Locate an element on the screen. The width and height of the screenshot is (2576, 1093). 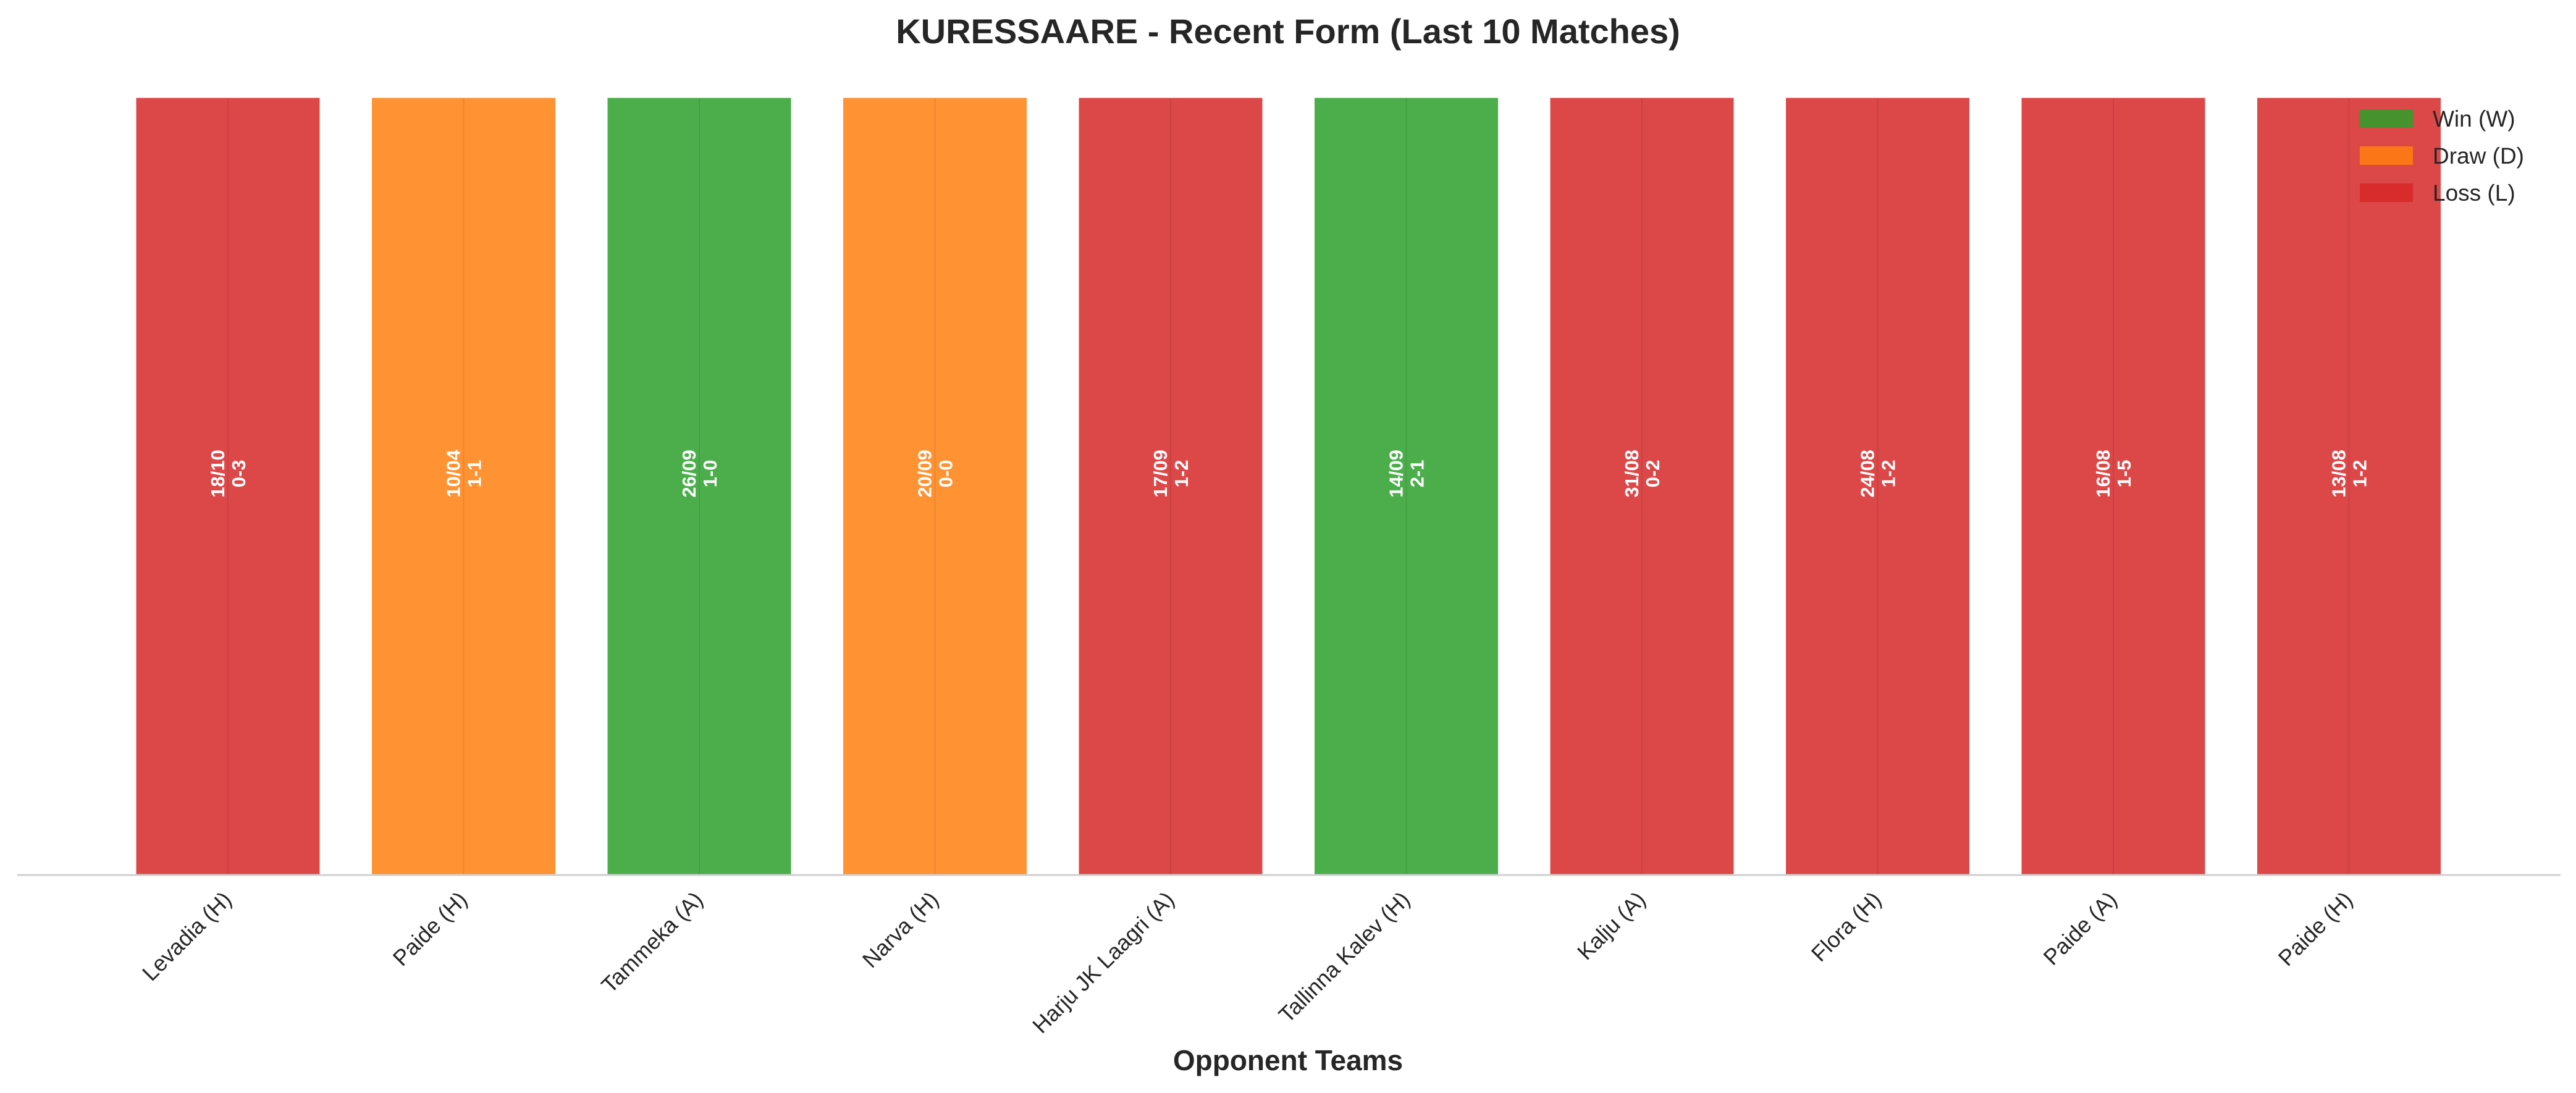
x-tick-label: Kalju (A) is located at coordinates (1611, 926).